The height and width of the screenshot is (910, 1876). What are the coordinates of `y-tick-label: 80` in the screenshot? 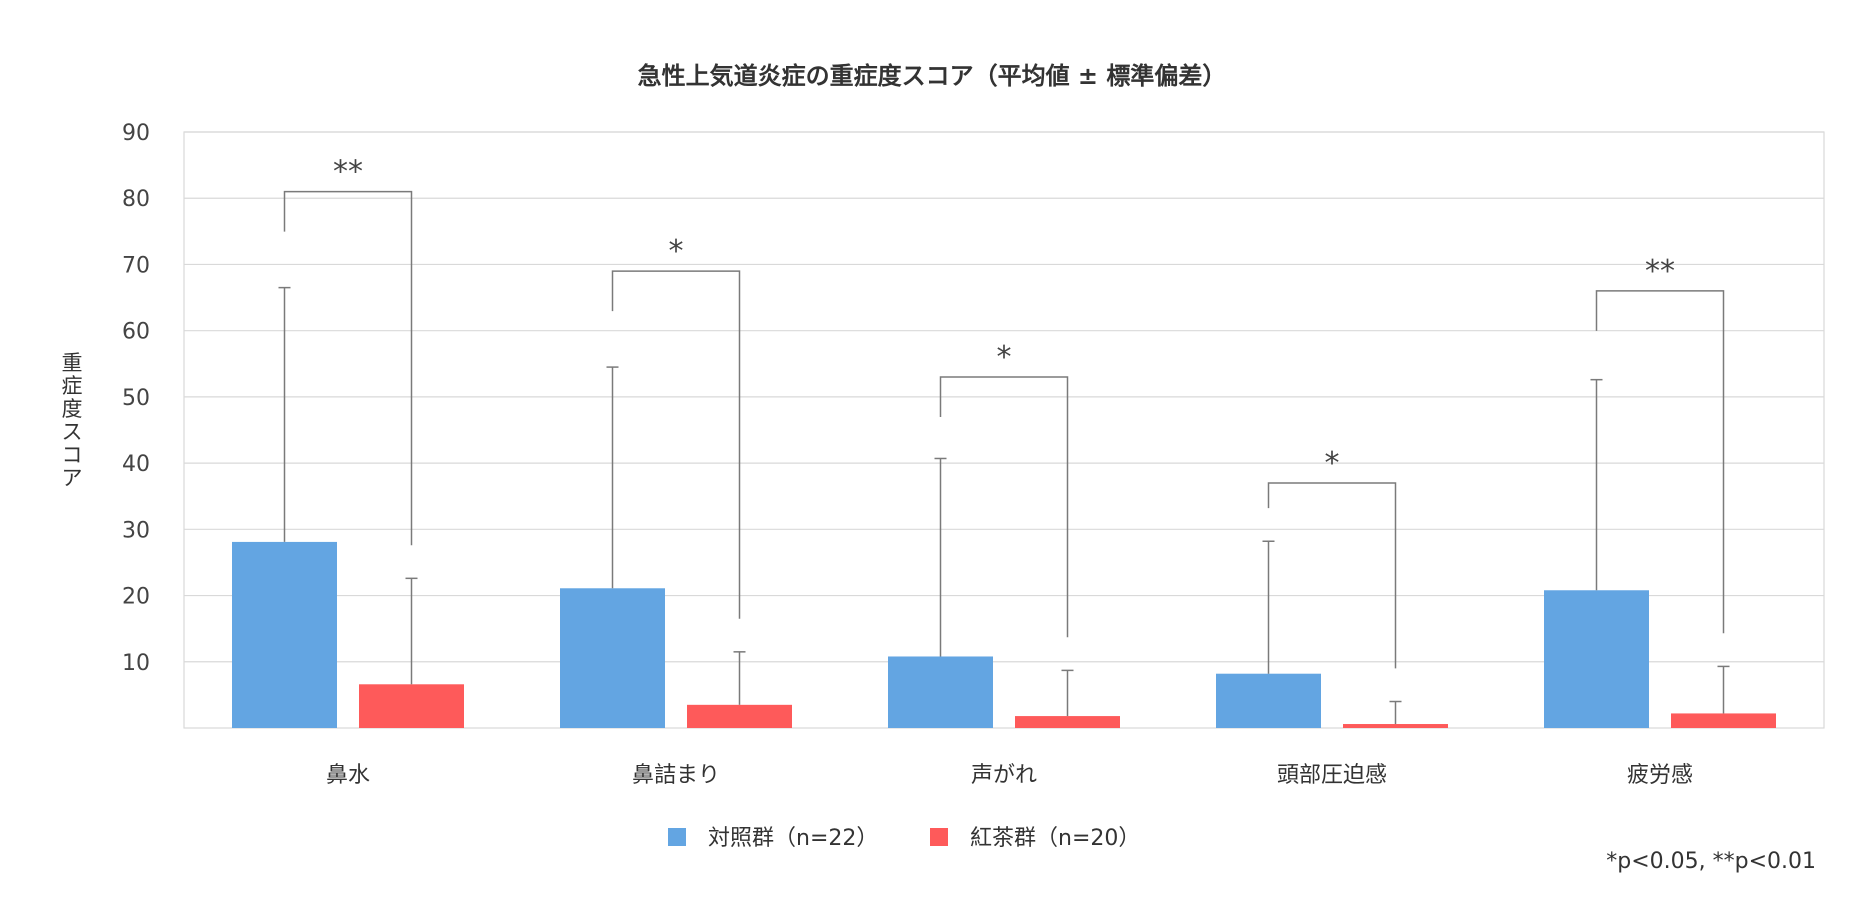 It's located at (136, 199).